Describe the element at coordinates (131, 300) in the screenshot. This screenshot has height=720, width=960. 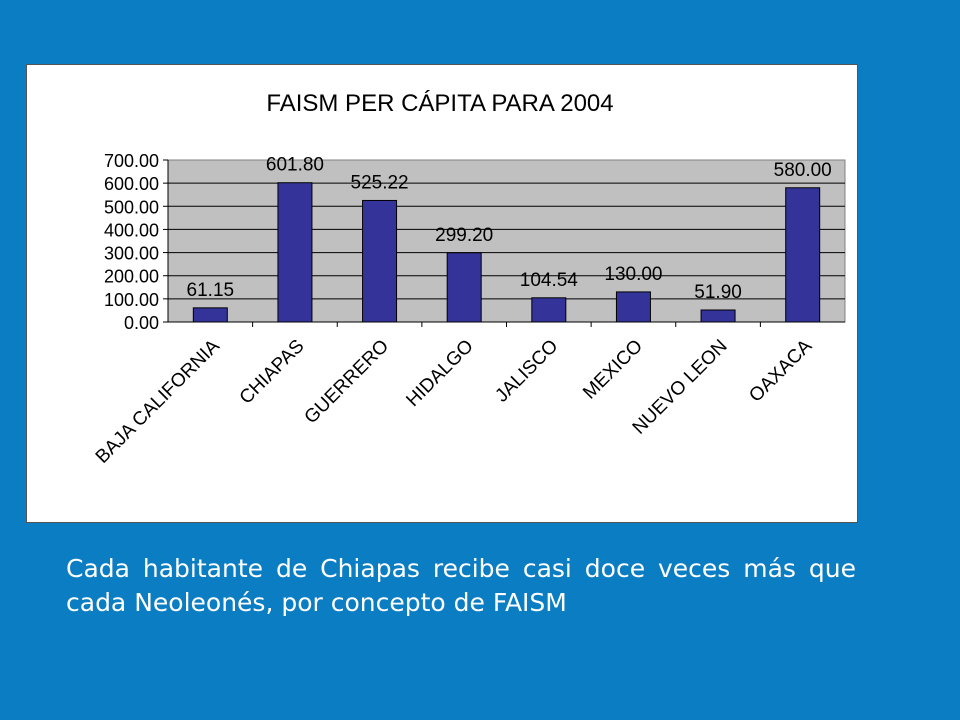
I see `y-tick-label: 100.00` at that location.